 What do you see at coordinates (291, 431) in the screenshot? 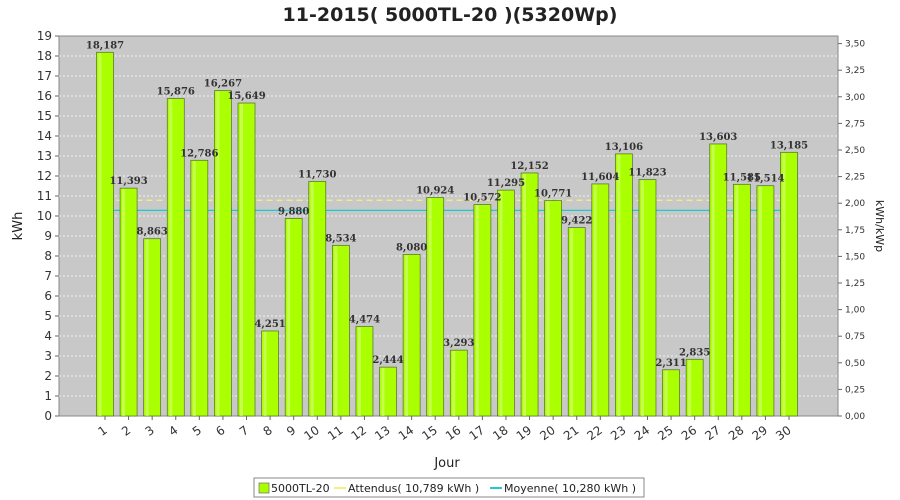
I see `x-tick-label: 9` at bounding box center [291, 431].